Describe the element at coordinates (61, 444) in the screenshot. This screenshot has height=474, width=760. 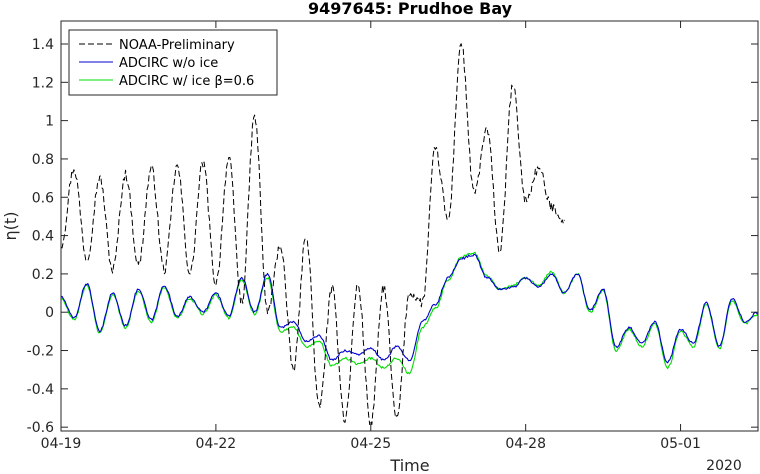
I see `x-tick-label: 04-19` at that location.